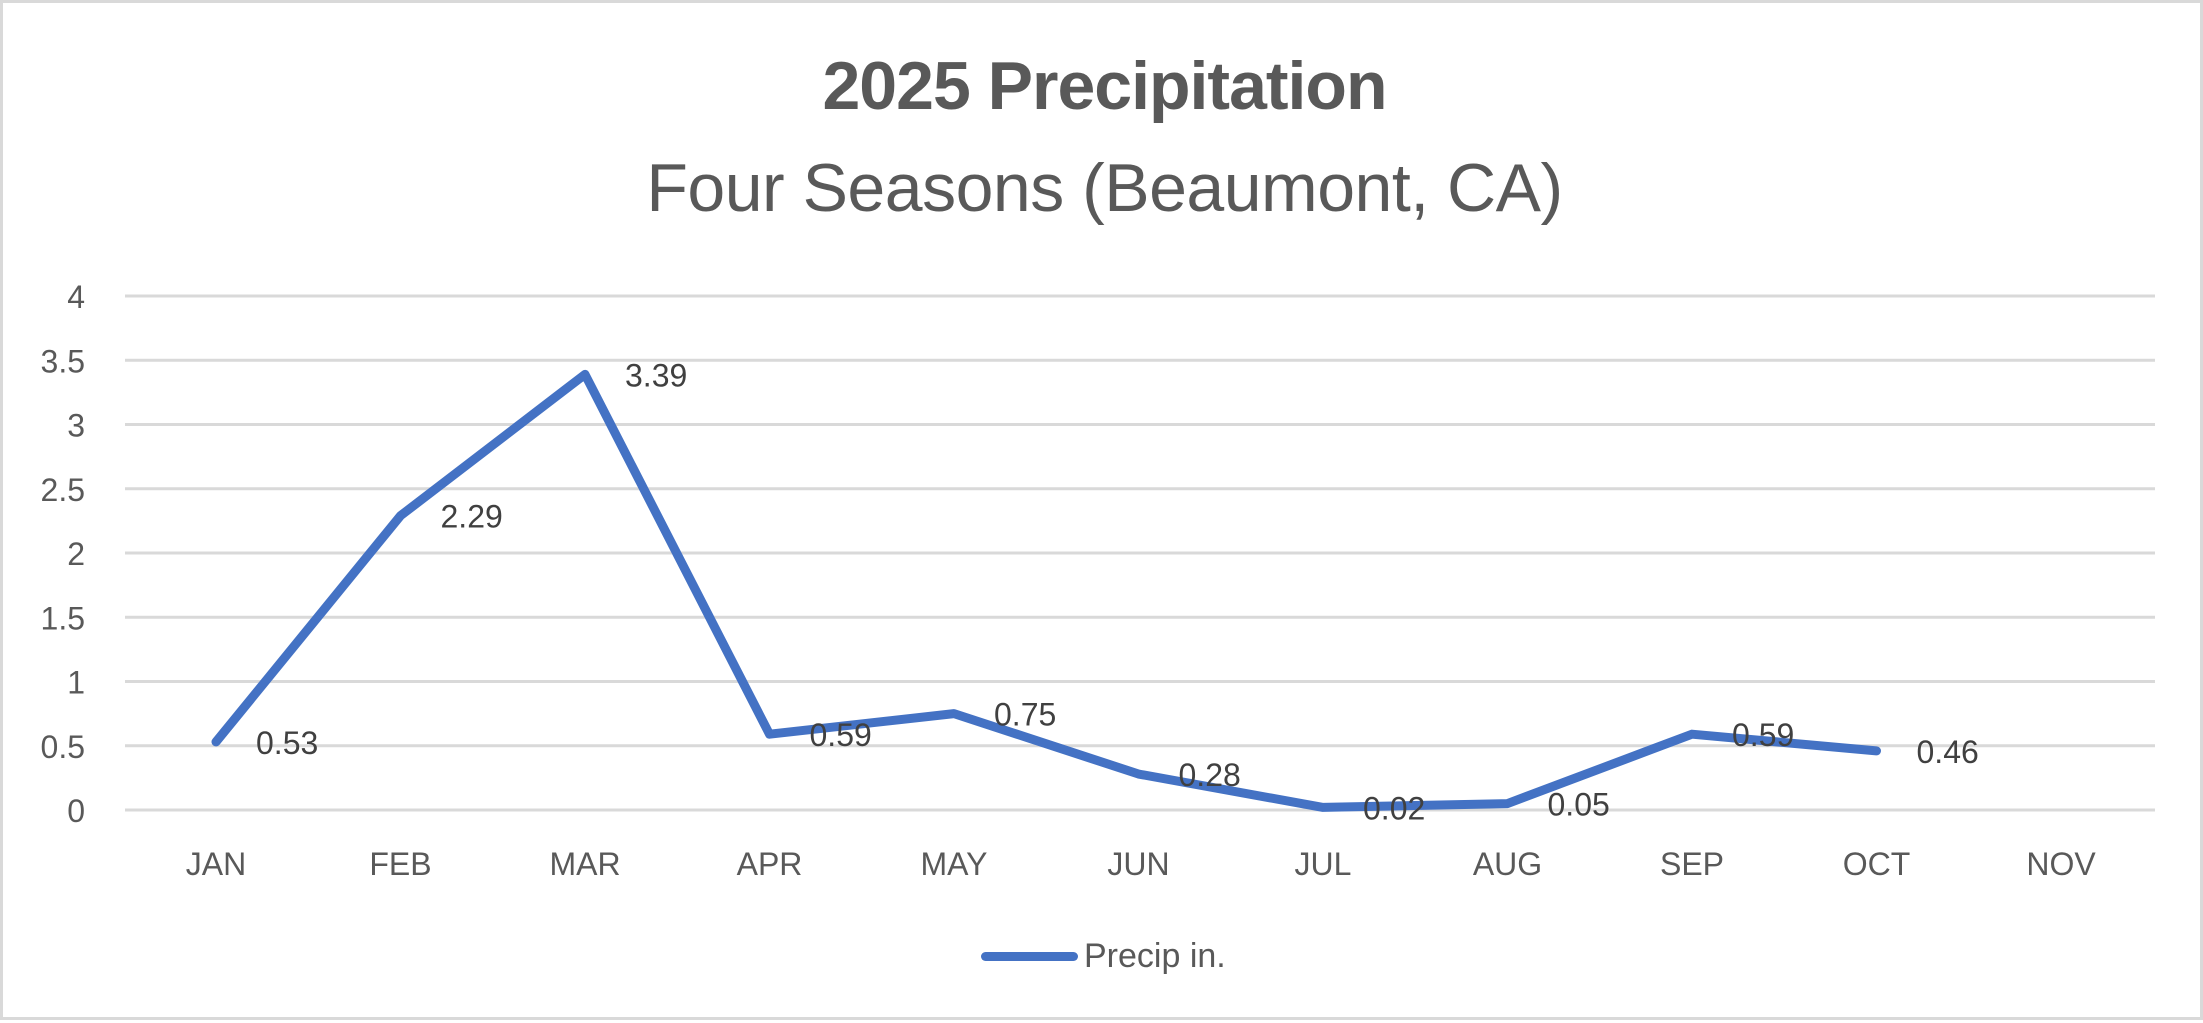 The width and height of the screenshot is (2203, 1023). I want to click on y-tick-label: 1.5, so click(63, 618).